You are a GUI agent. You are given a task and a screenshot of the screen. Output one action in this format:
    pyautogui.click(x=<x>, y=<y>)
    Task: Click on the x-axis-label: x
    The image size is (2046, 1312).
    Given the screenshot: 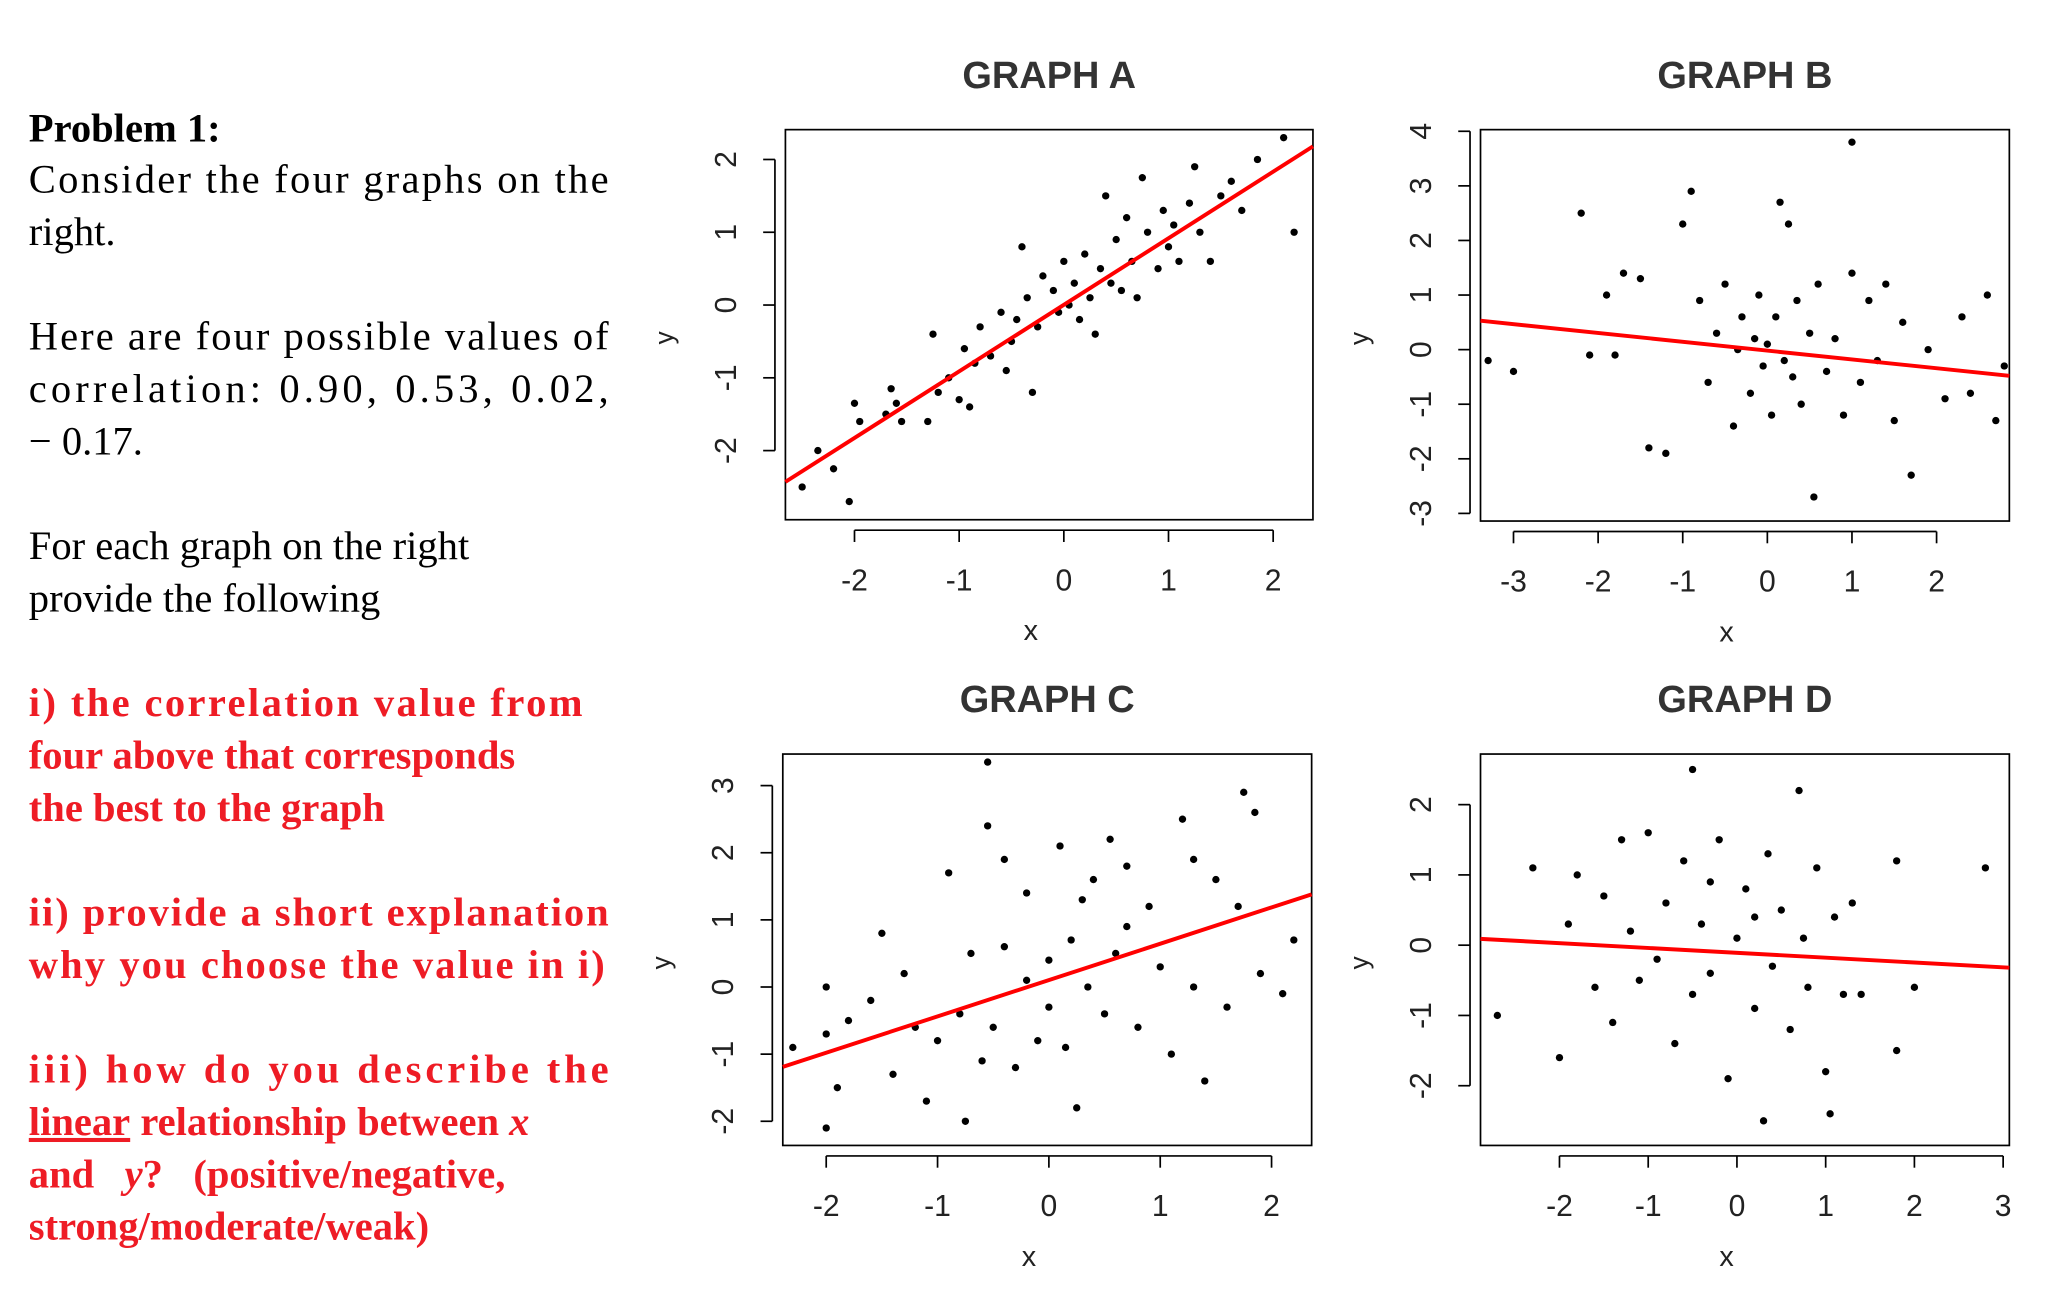 What is the action you would take?
    pyautogui.click(x=1029, y=1257)
    